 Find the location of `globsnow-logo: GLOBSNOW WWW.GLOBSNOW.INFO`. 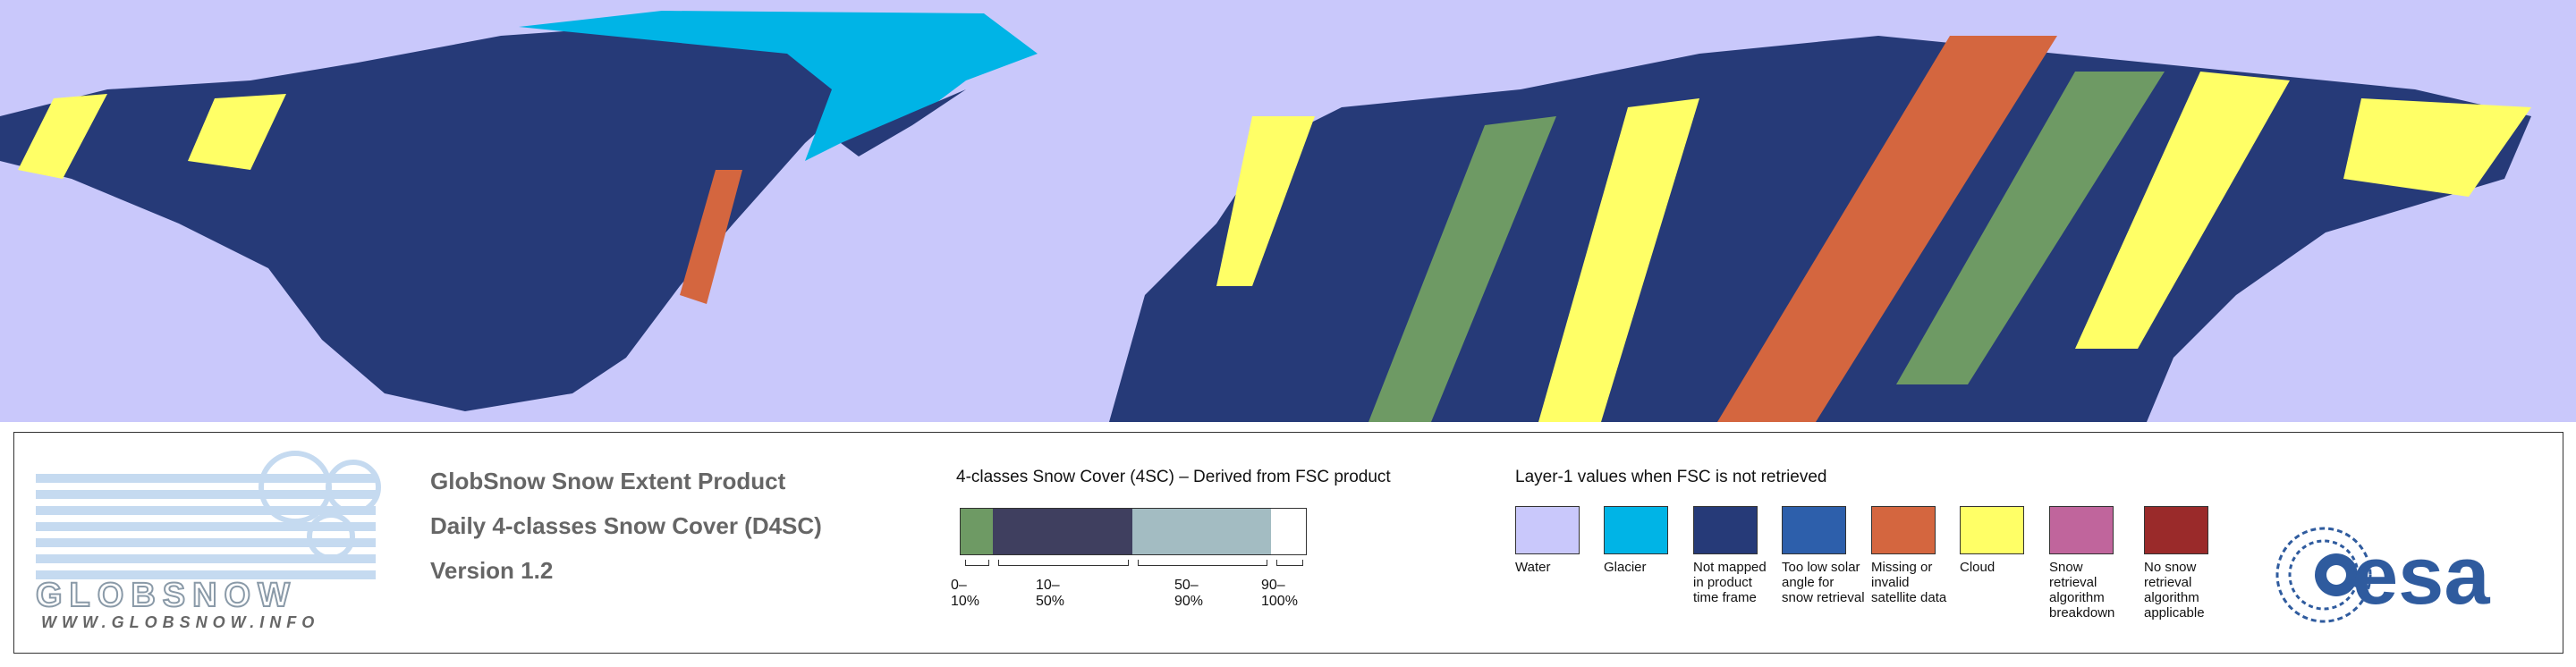

globsnow-logo: GLOBSNOW WWW.GLOBSNOW.INFO is located at coordinates (208, 541).